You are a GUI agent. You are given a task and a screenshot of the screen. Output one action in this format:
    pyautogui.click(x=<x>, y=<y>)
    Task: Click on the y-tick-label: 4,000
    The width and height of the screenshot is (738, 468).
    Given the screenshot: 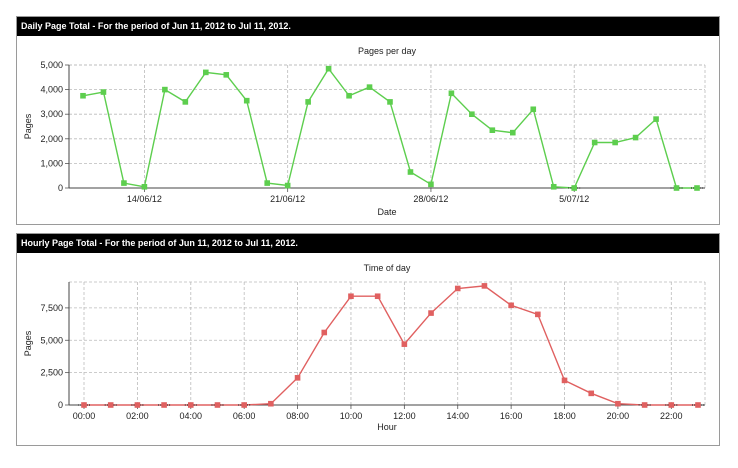 What is the action you would take?
    pyautogui.click(x=51, y=90)
    